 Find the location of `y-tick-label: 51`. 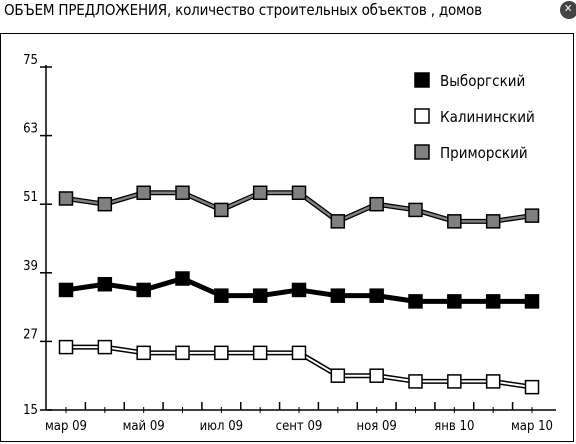

y-tick-label: 51 is located at coordinates (30, 197).